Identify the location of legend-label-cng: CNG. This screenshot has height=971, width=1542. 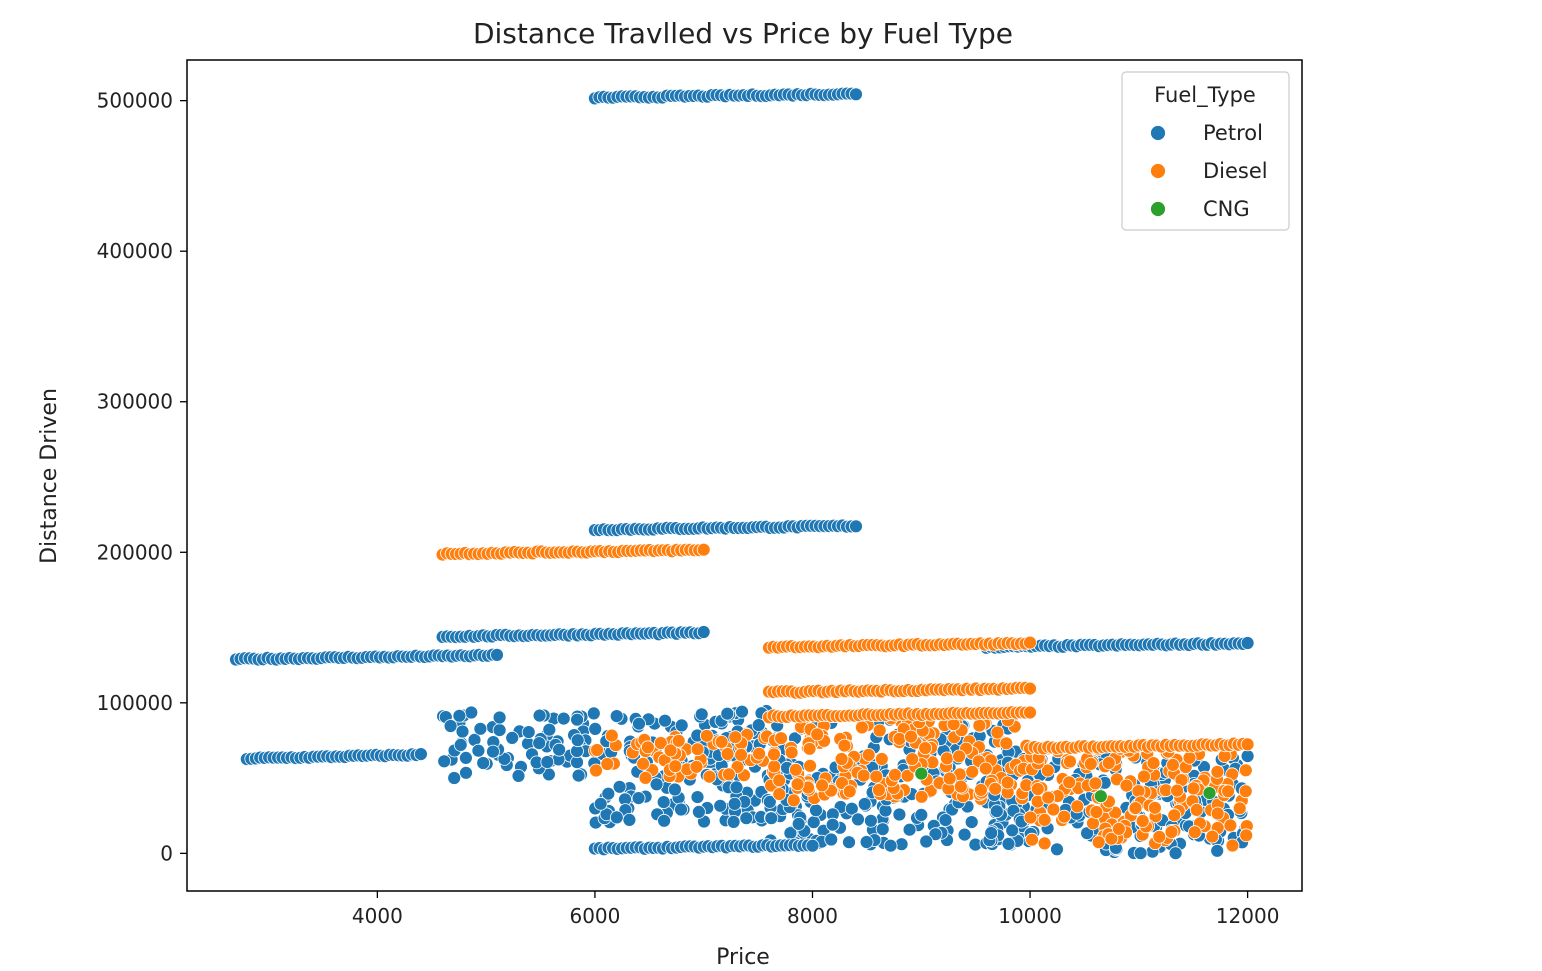
(1226, 209).